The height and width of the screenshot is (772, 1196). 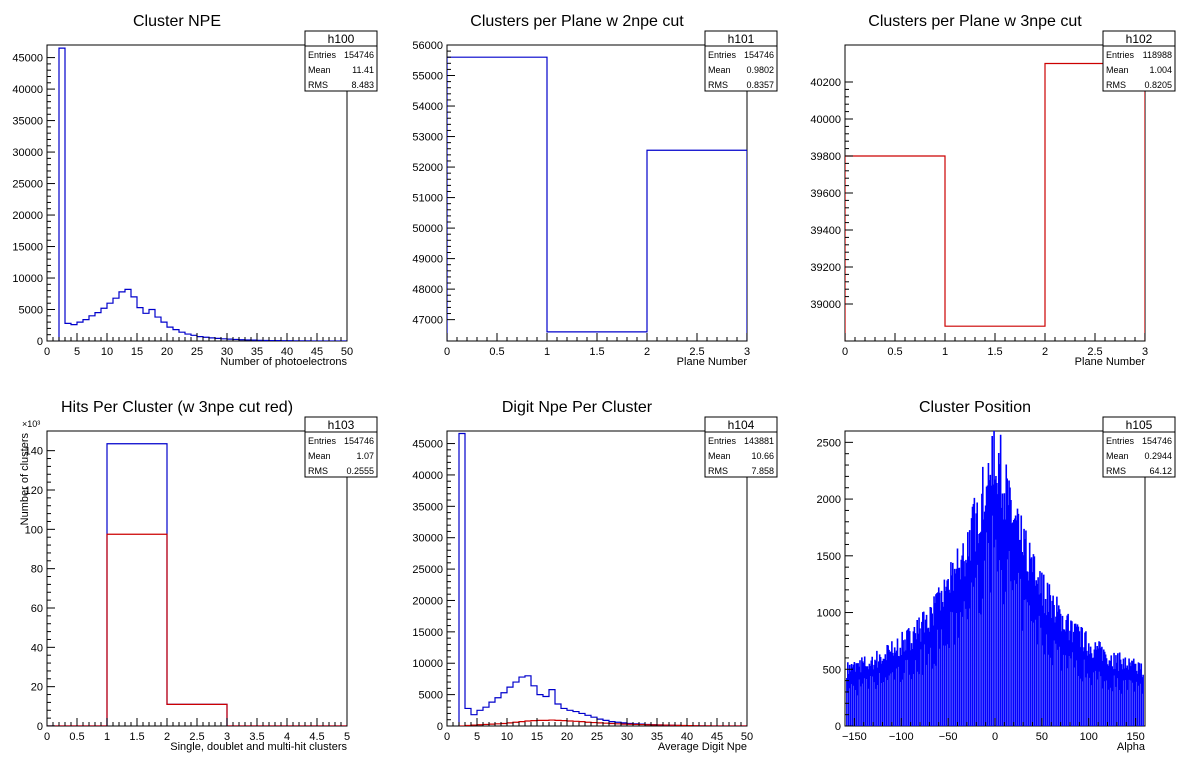 What do you see at coordinates (901, 737) in the screenshot?
I see `x-tick-label: −100` at bounding box center [901, 737].